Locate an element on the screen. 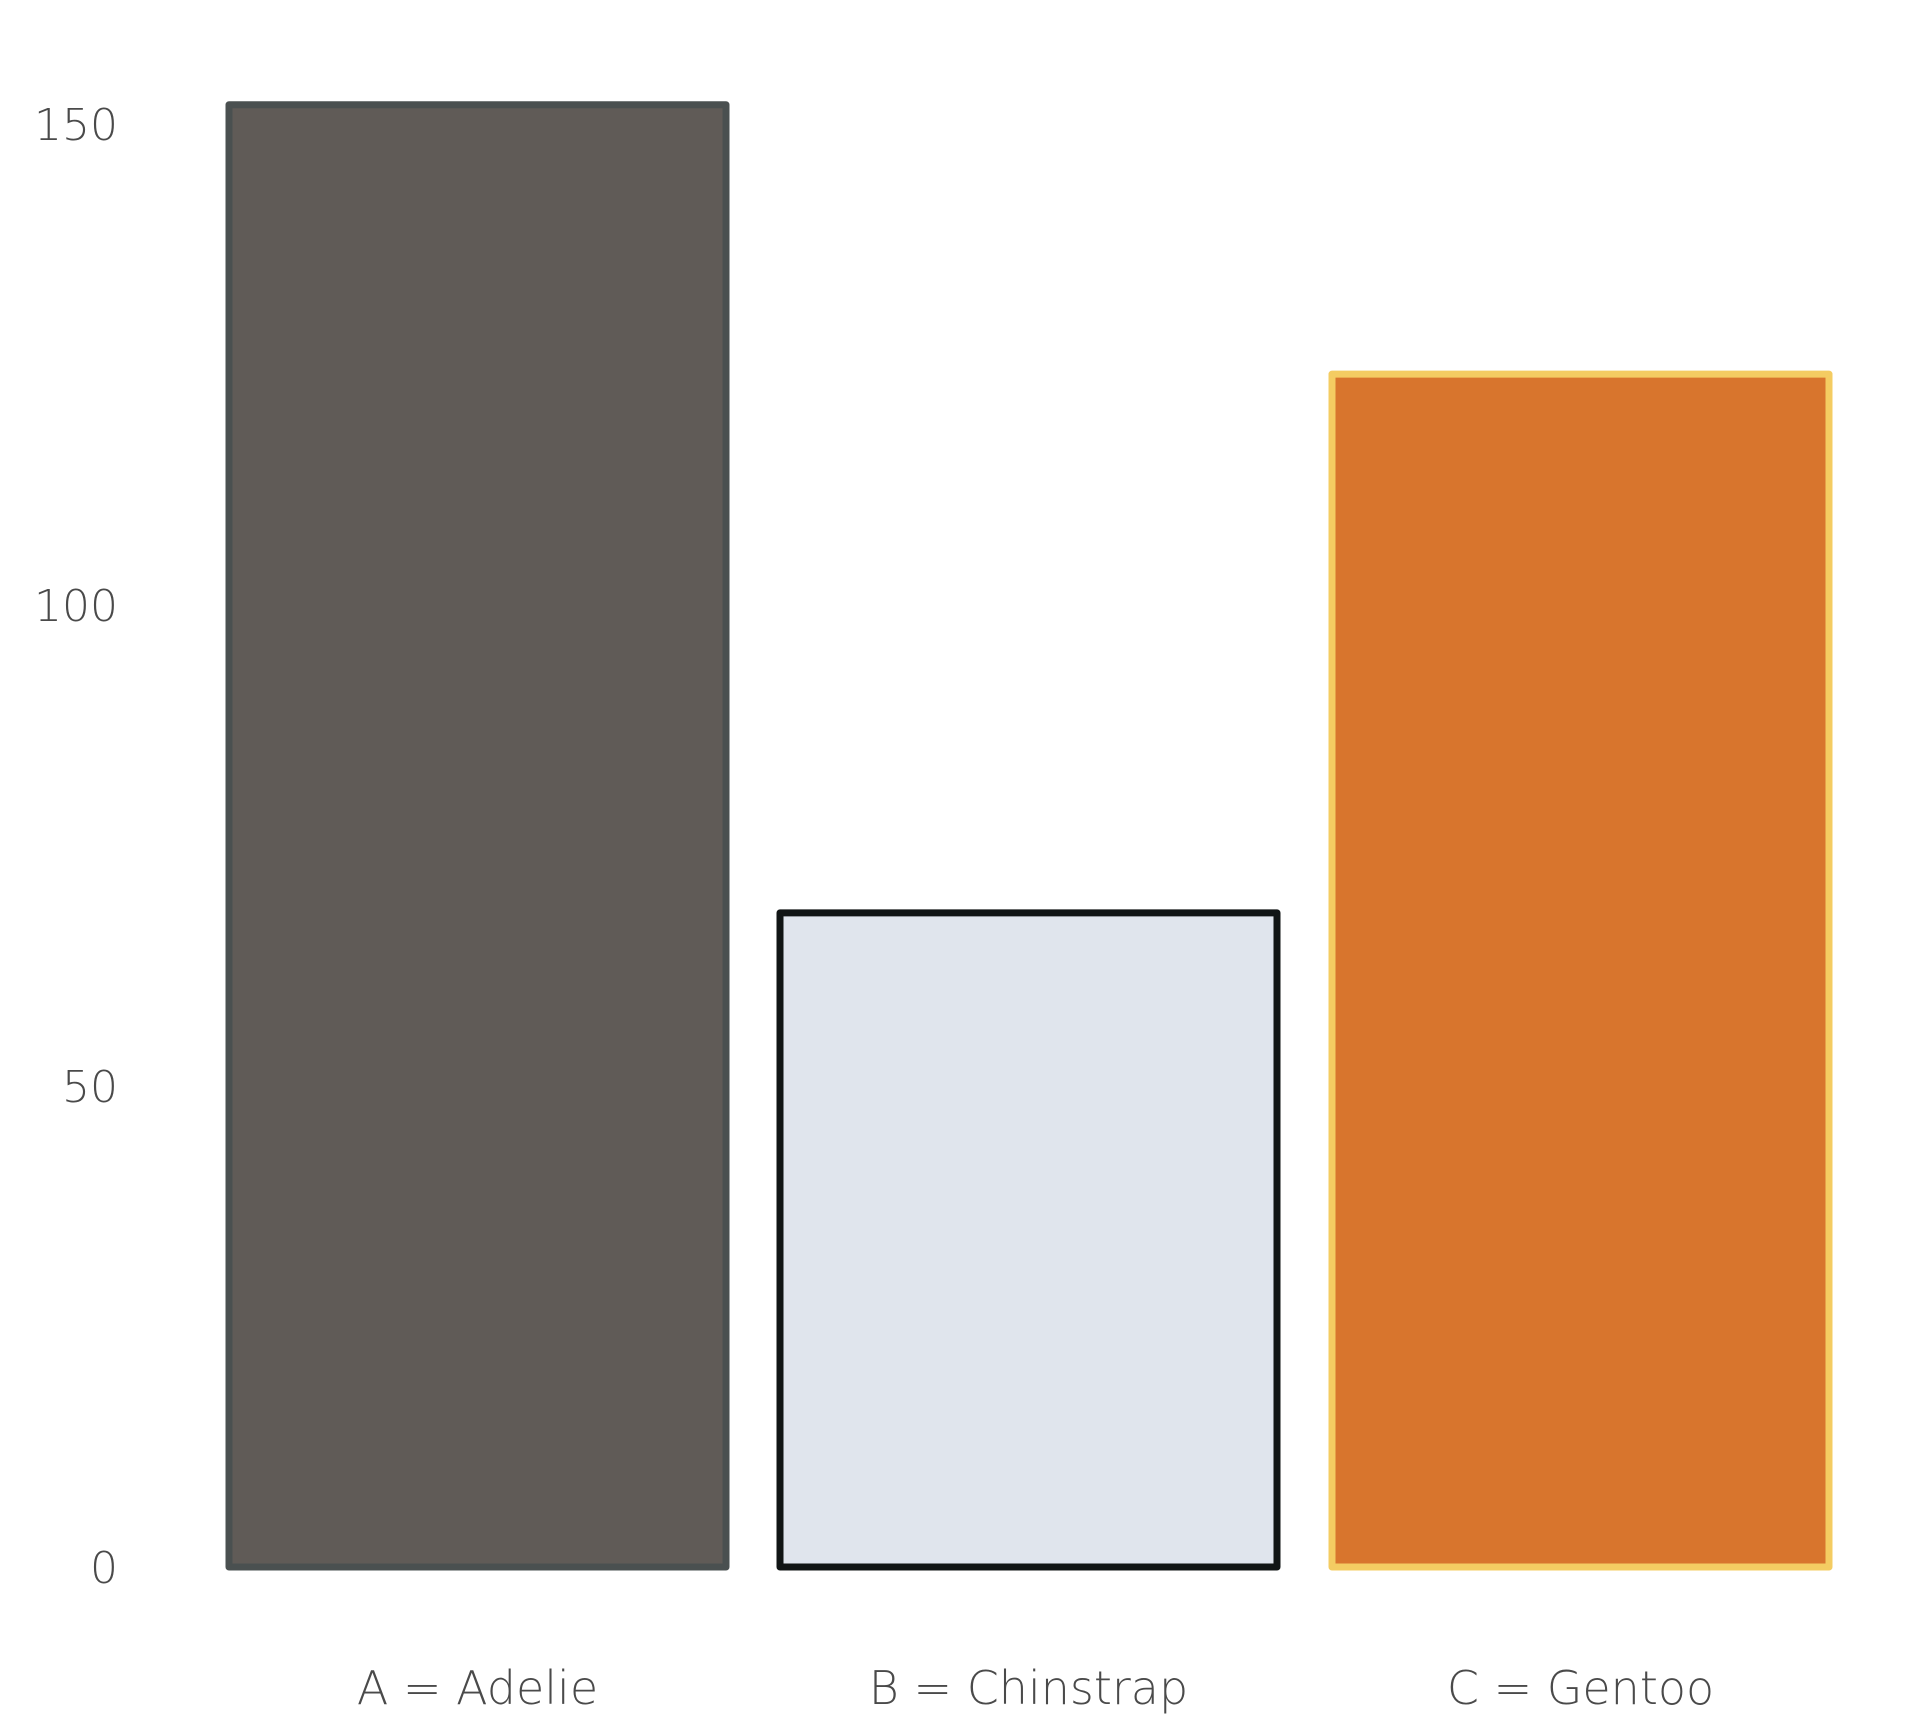 This screenshot has height=1728, width=1920. x-tick-label: B = Chinstrap is located at coordinates (1028, 1688).